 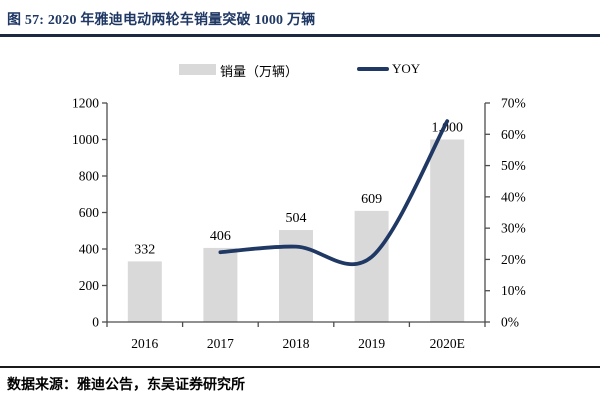 What do you see at coordinates (513, 165) in the screenshot?
I see `right-axis-tick-label: 50%` at bounding box center [513, 165].